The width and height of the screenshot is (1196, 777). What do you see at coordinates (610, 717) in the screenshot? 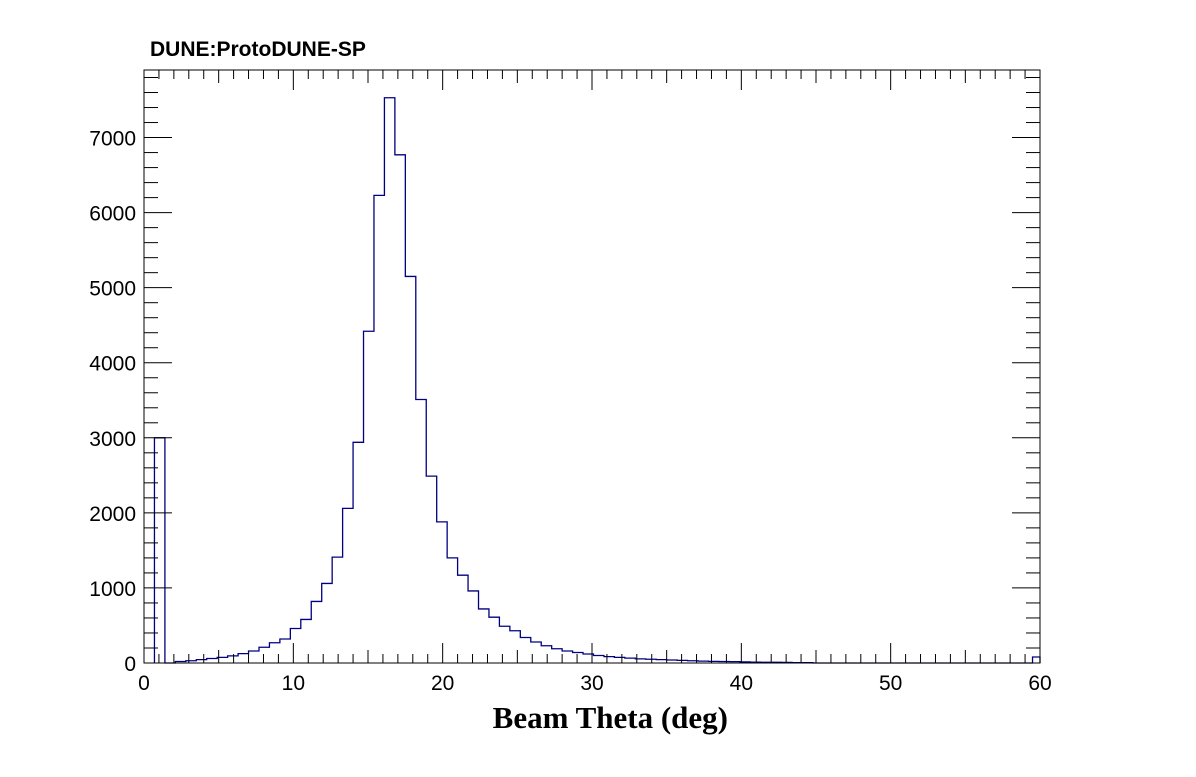
I see `x-axis-label: Beam Theta (deg)` at bounding box center [610, 717].